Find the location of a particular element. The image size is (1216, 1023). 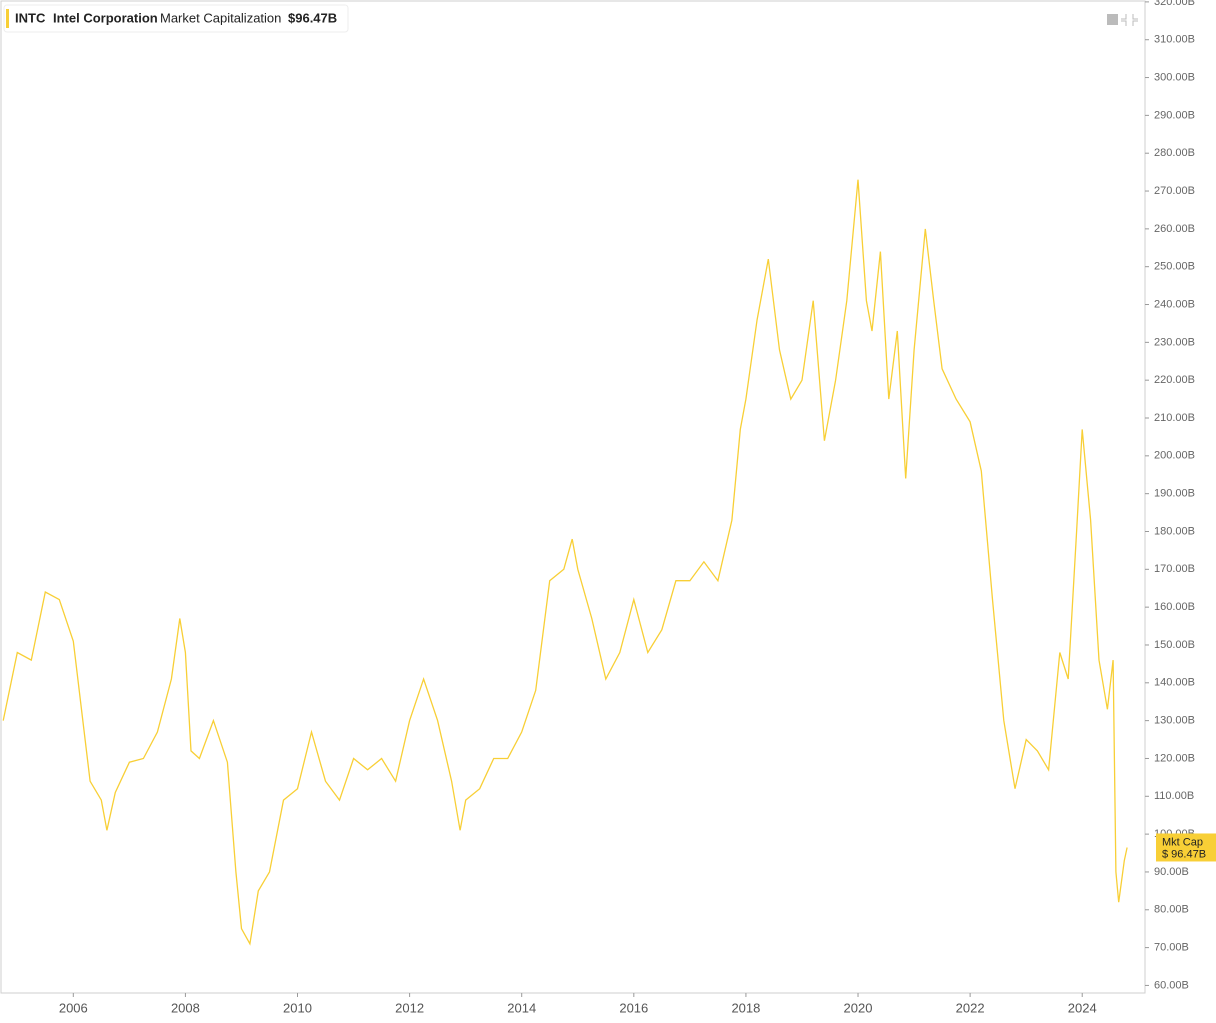

icon-up is located at coordinates (1112, 19).